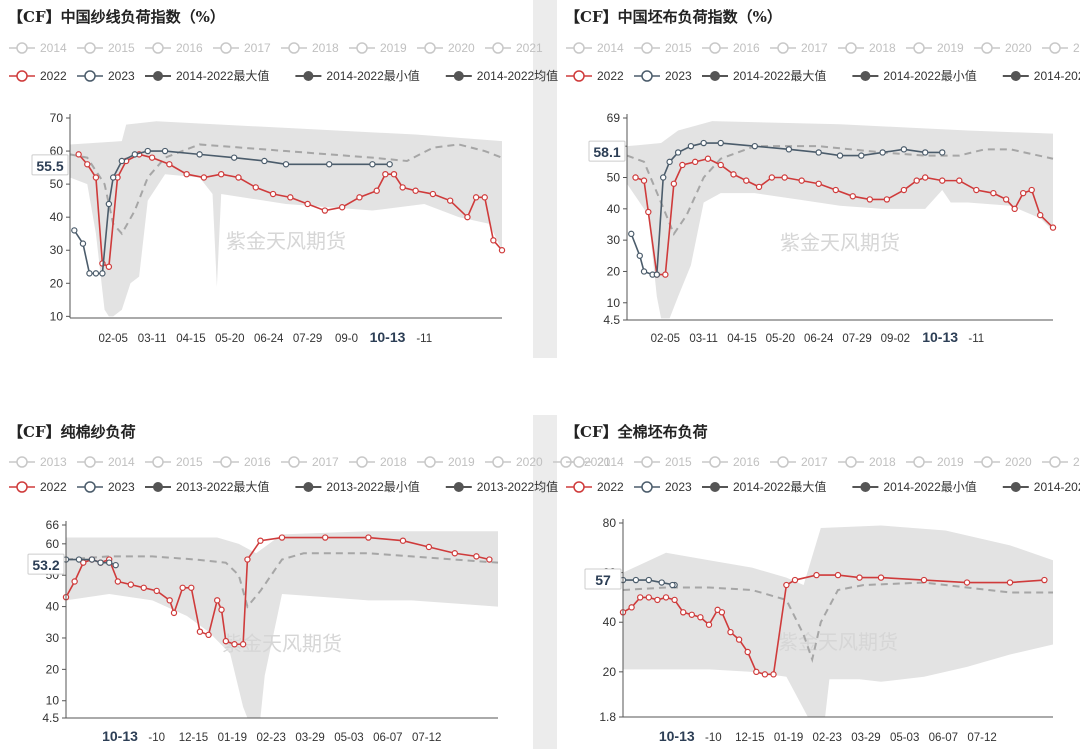 This screenshot has height=749, width=1080. I want to click on y-tick-label: 1.8, so click(607, 717).